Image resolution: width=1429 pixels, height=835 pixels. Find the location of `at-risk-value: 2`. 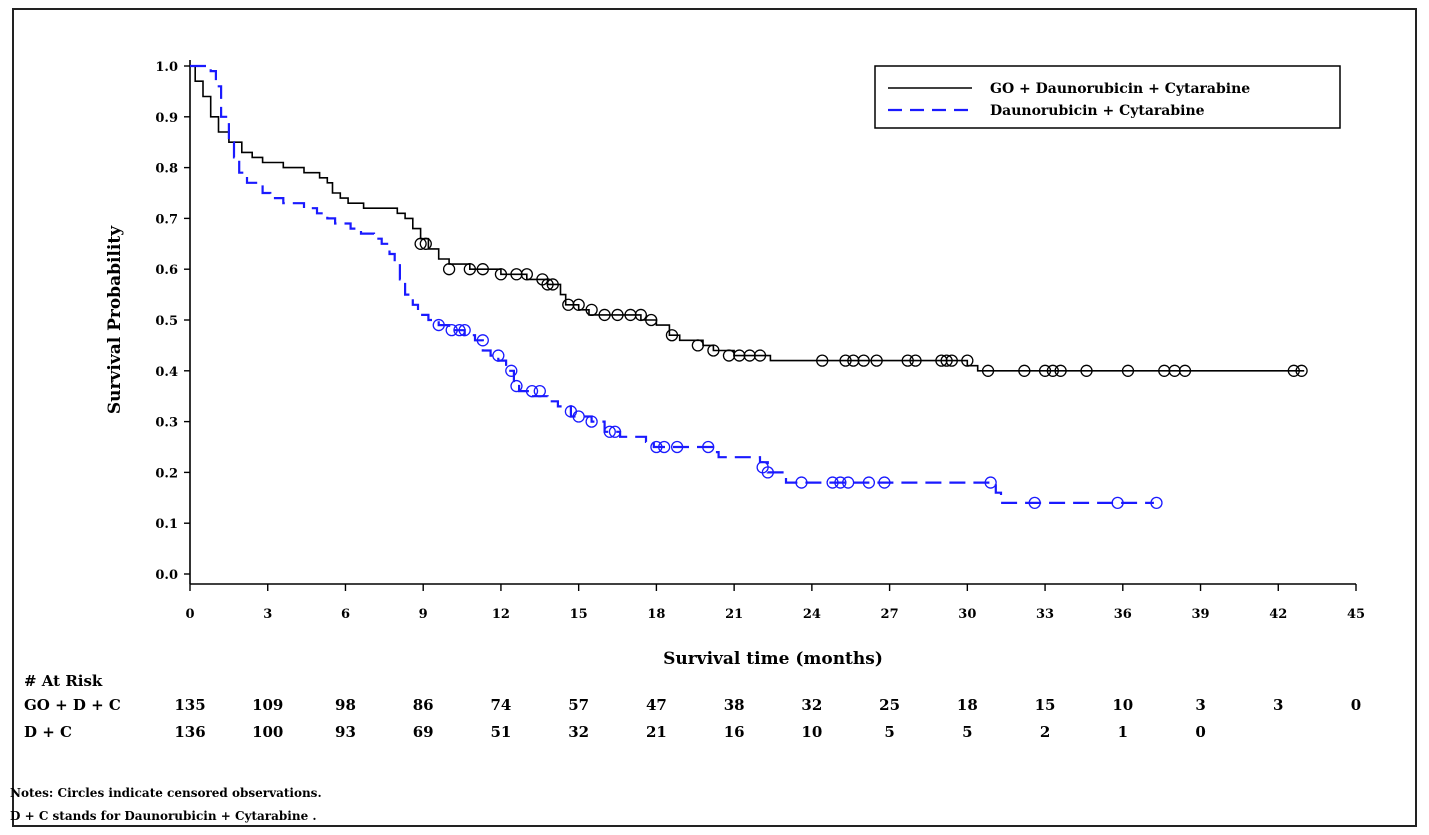

at-risk-value: 2 is located at coordinates (1045, 732).